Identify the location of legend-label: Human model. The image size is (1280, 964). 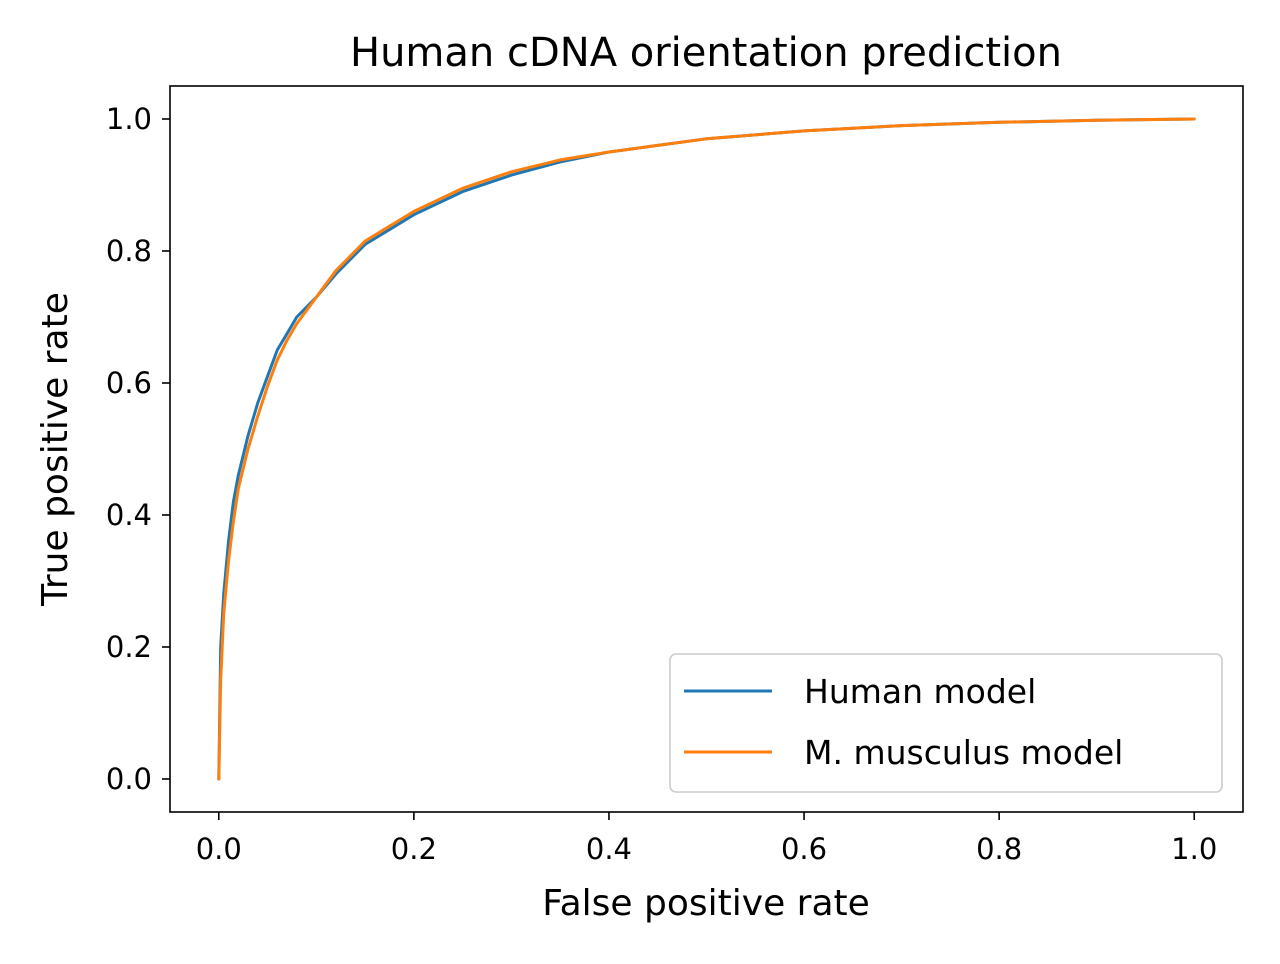
(920, 691).